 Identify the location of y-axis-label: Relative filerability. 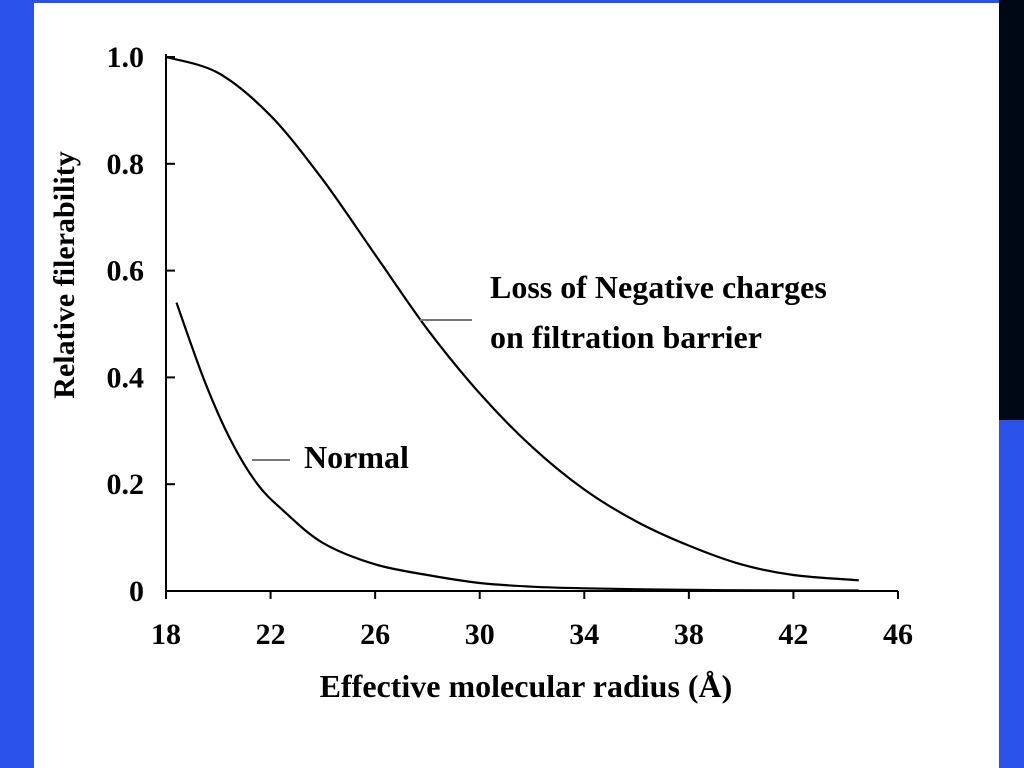
(64, 274).